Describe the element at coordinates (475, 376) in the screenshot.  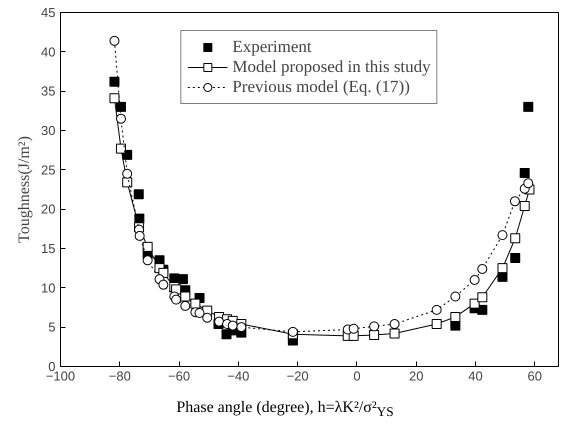
I see `x-tick-label: 40` at that location.